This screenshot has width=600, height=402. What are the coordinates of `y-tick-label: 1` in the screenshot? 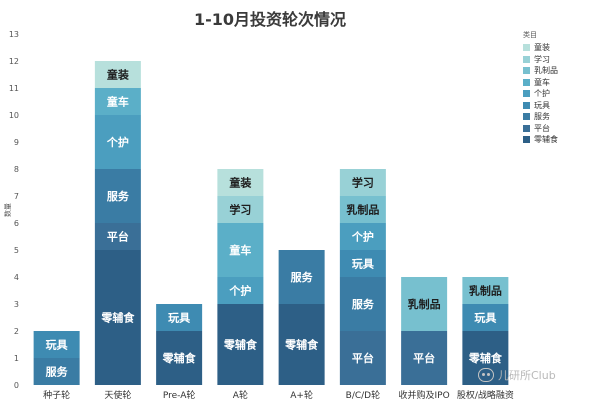 It's located at (16, 358).